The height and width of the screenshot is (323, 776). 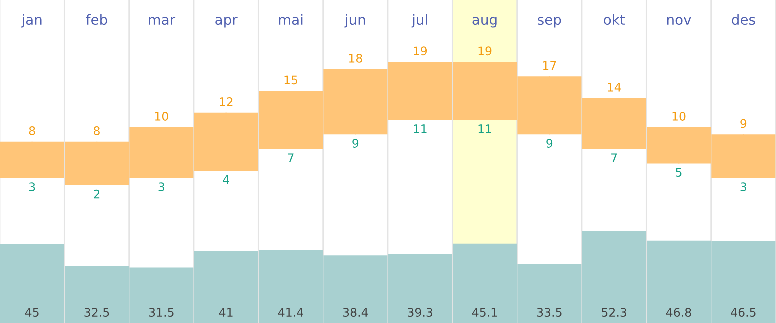 What do you see at coordinates (743, 313) in the screenshot?
I see `data-label: 46.5` at bounding box center [743, 313].